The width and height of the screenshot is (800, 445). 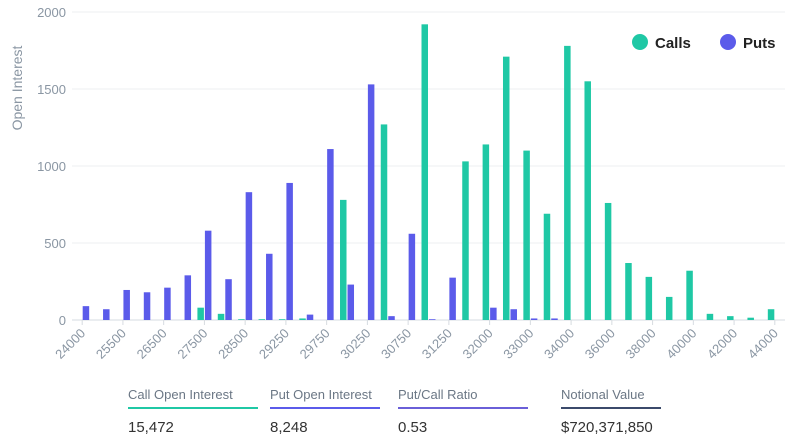 I want to click on legend: Calls Puts, so click(x=704, y=43).